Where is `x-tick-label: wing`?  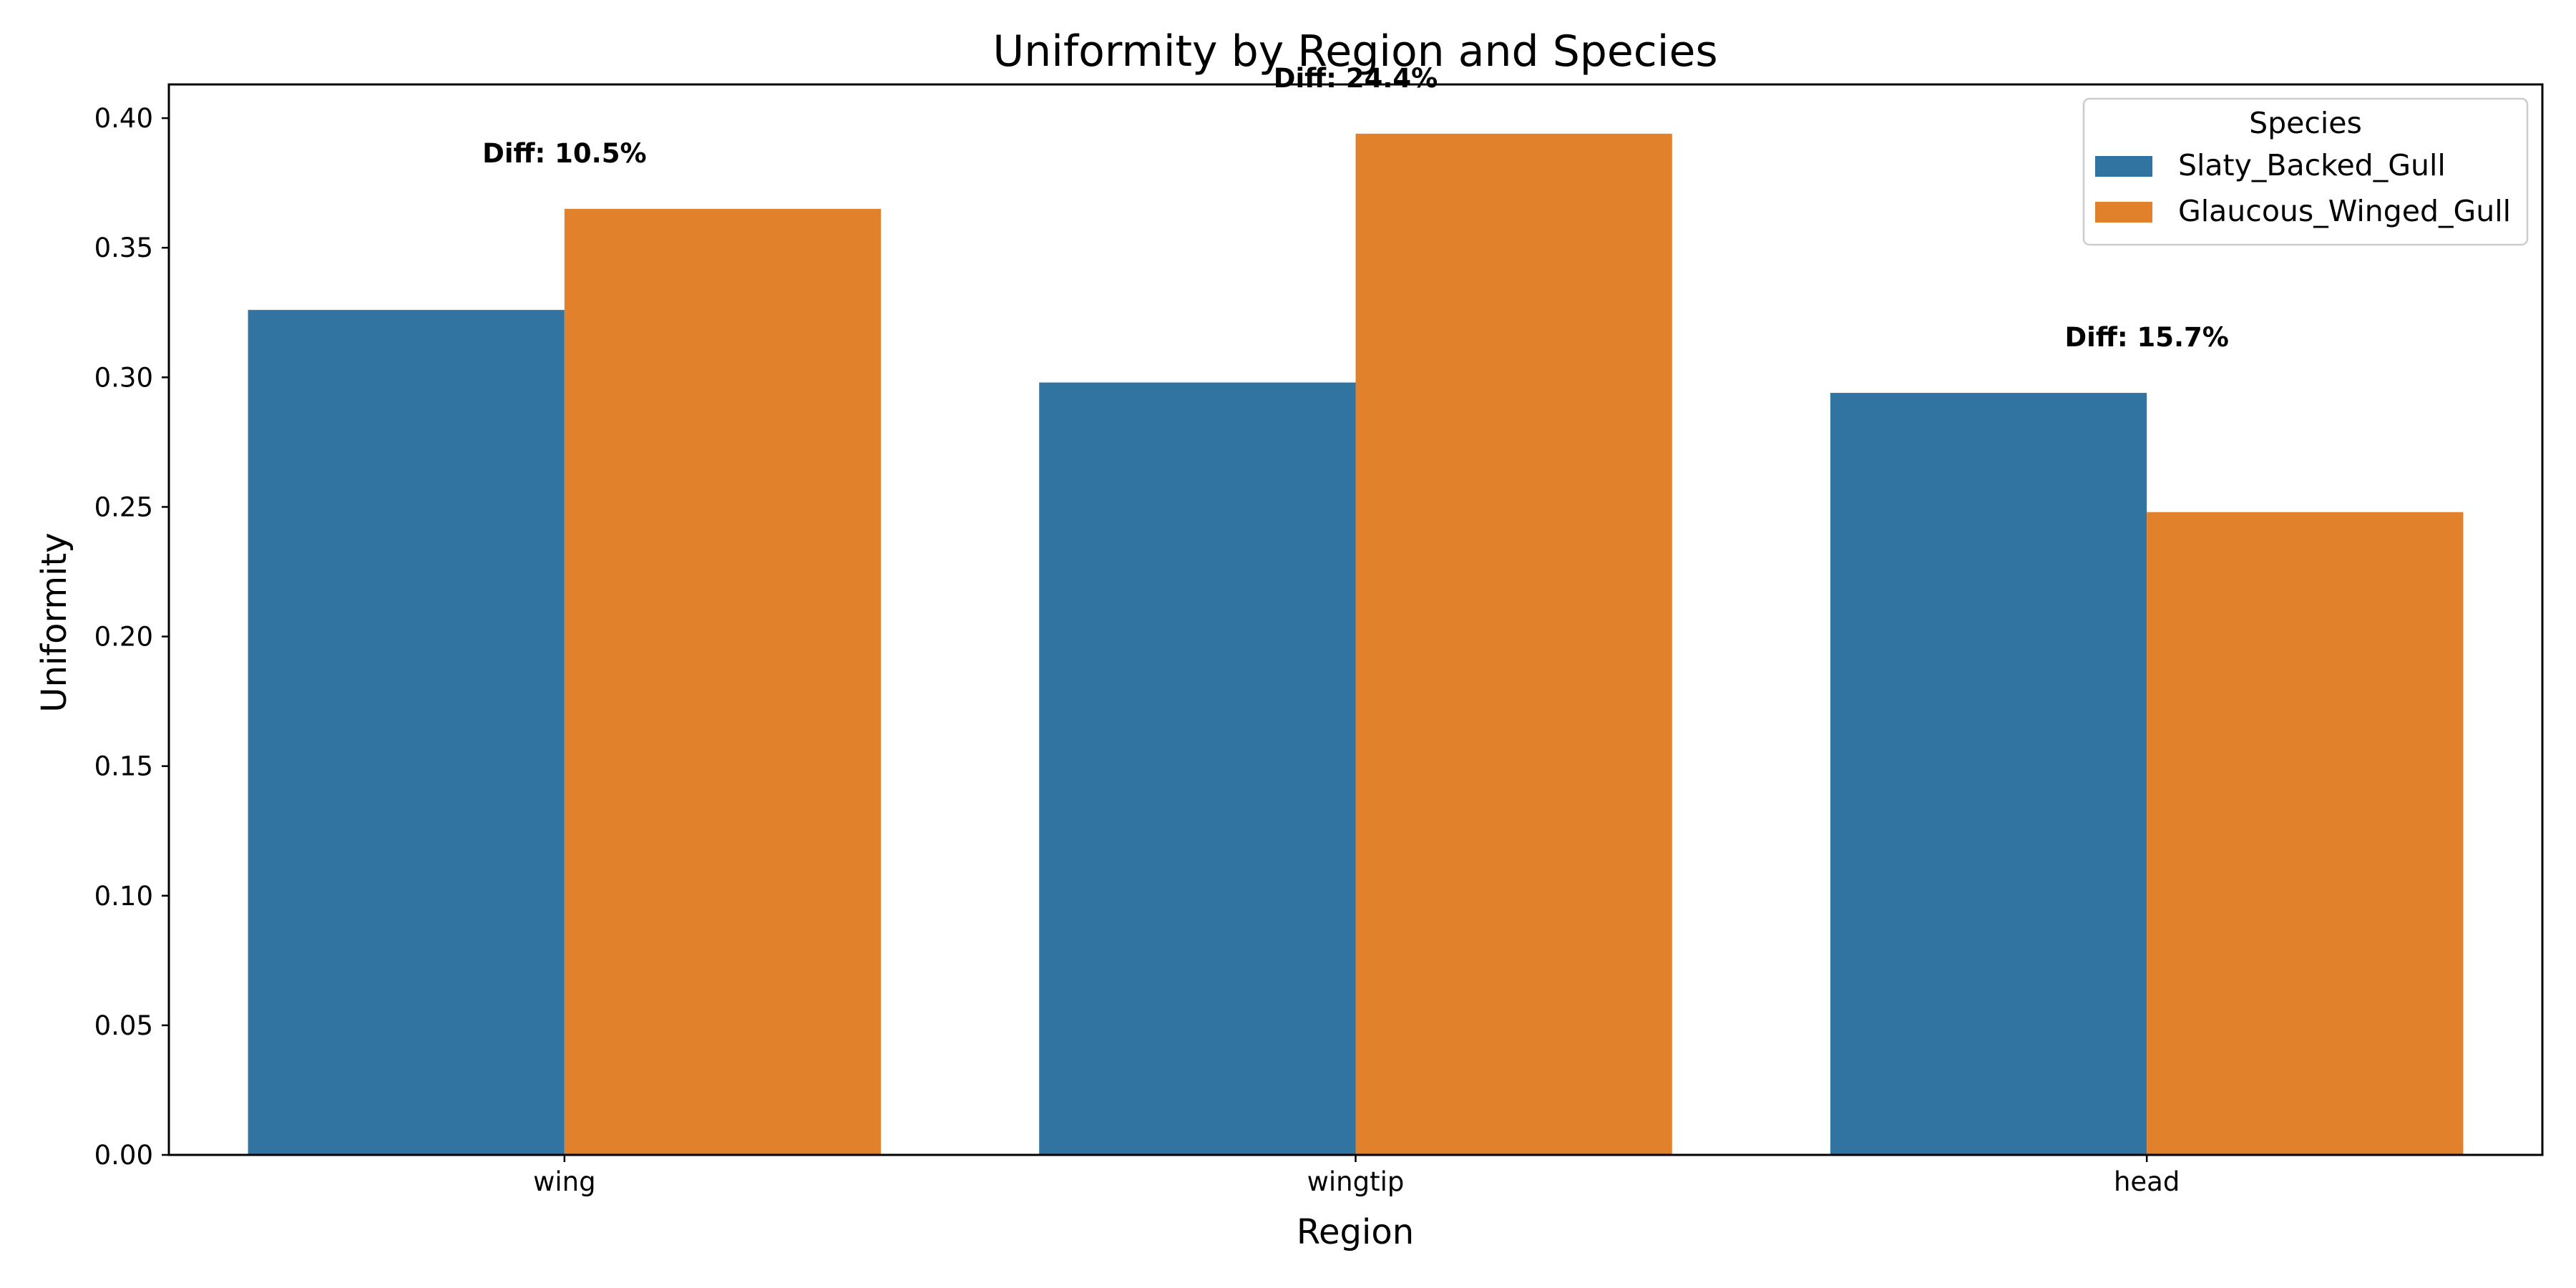 x-tick-label: wing is located at coordinates (564, 1181).